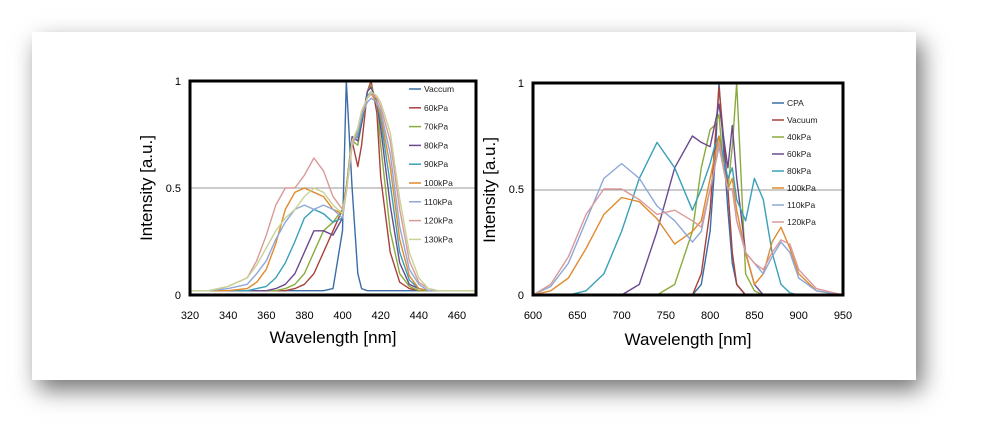 This screenshot has height=447, width=982. What do you see at coordinates (190, 316) in the screenshot?
I see `left-x-tick-label: 320` at bounding box center [190, 316].